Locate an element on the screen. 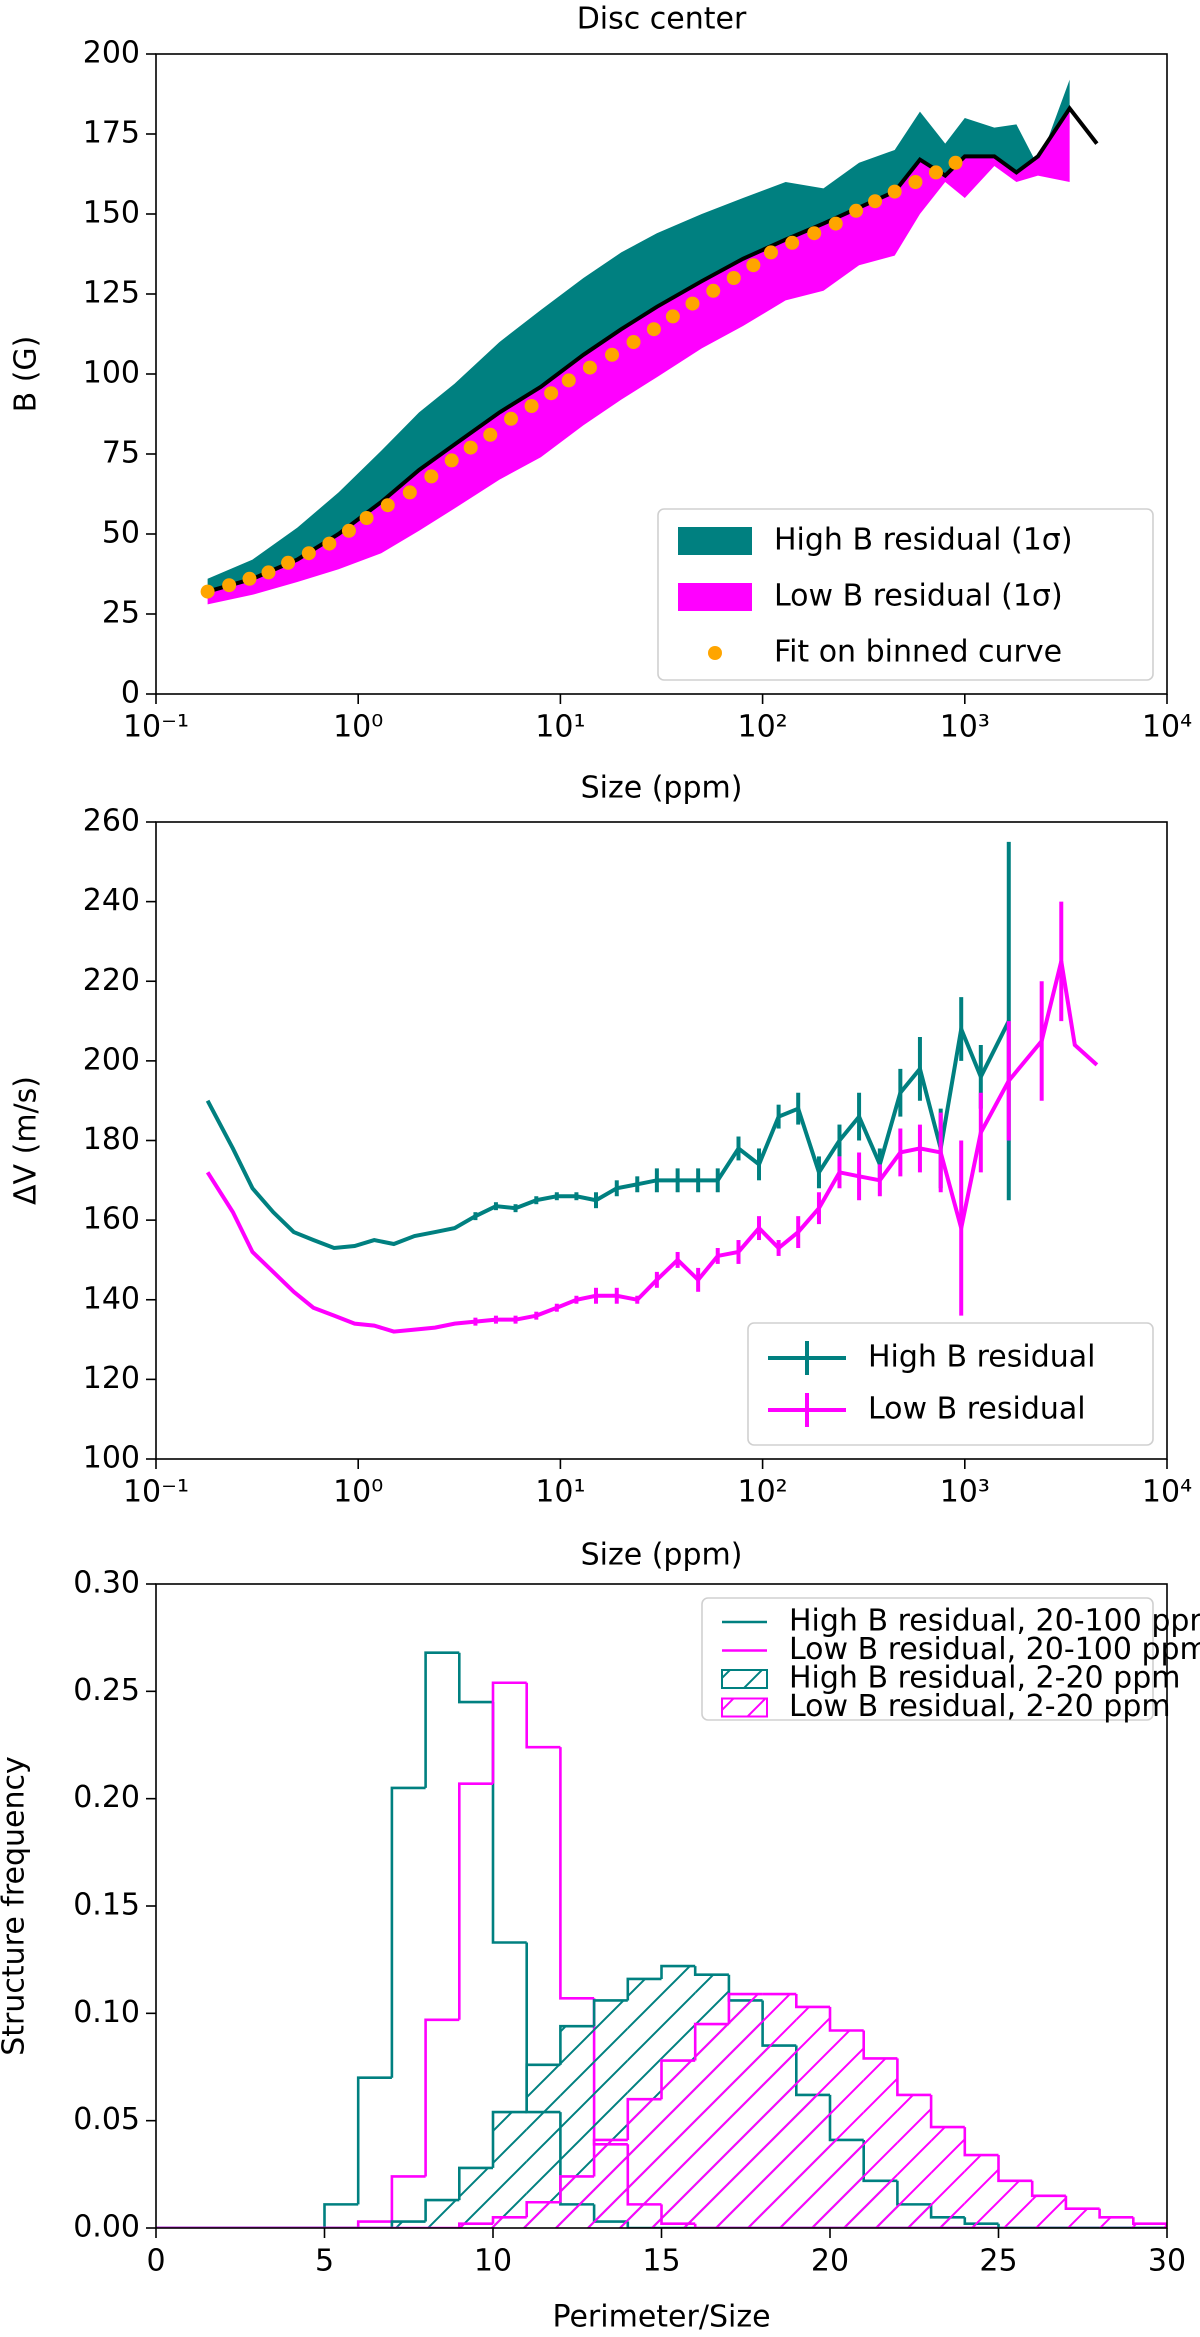  x-tick-label: 0 is located at coordinates (155, 2261).